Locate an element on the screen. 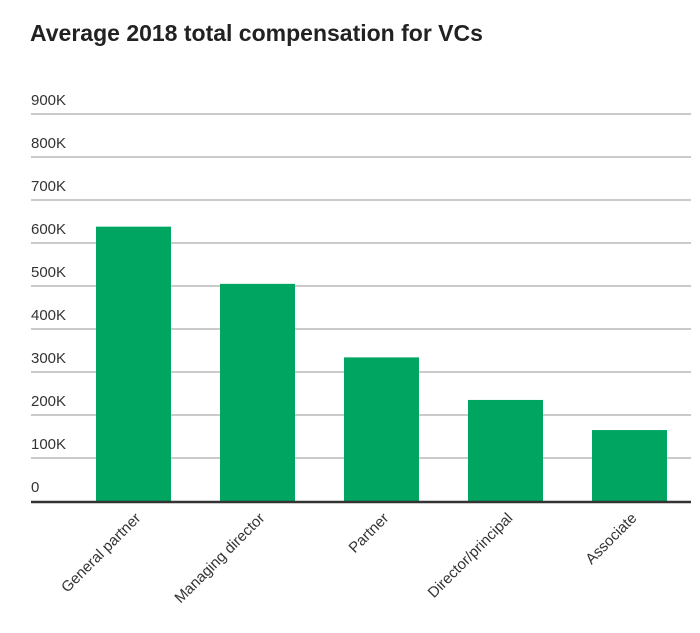 The image size is (700, 633). y-tick-label: 300K is located at coordinates (48, 358).